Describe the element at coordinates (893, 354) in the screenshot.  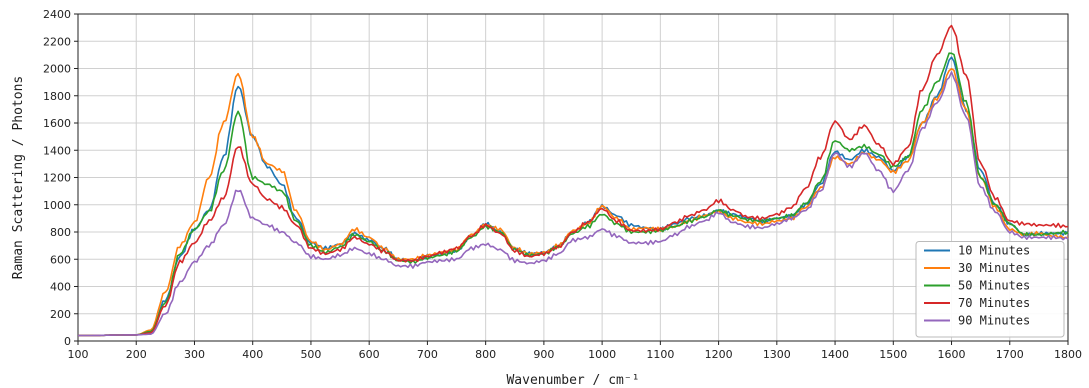
I see `x-tick-label: 1500` at that location.